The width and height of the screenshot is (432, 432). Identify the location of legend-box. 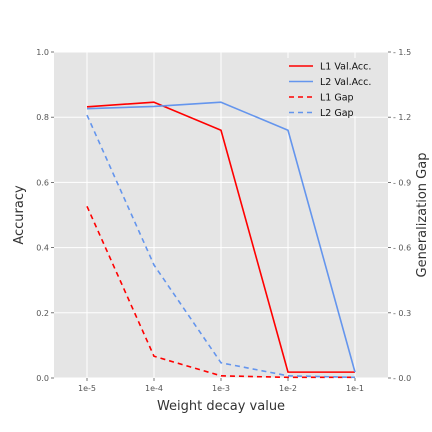
(335, 87).